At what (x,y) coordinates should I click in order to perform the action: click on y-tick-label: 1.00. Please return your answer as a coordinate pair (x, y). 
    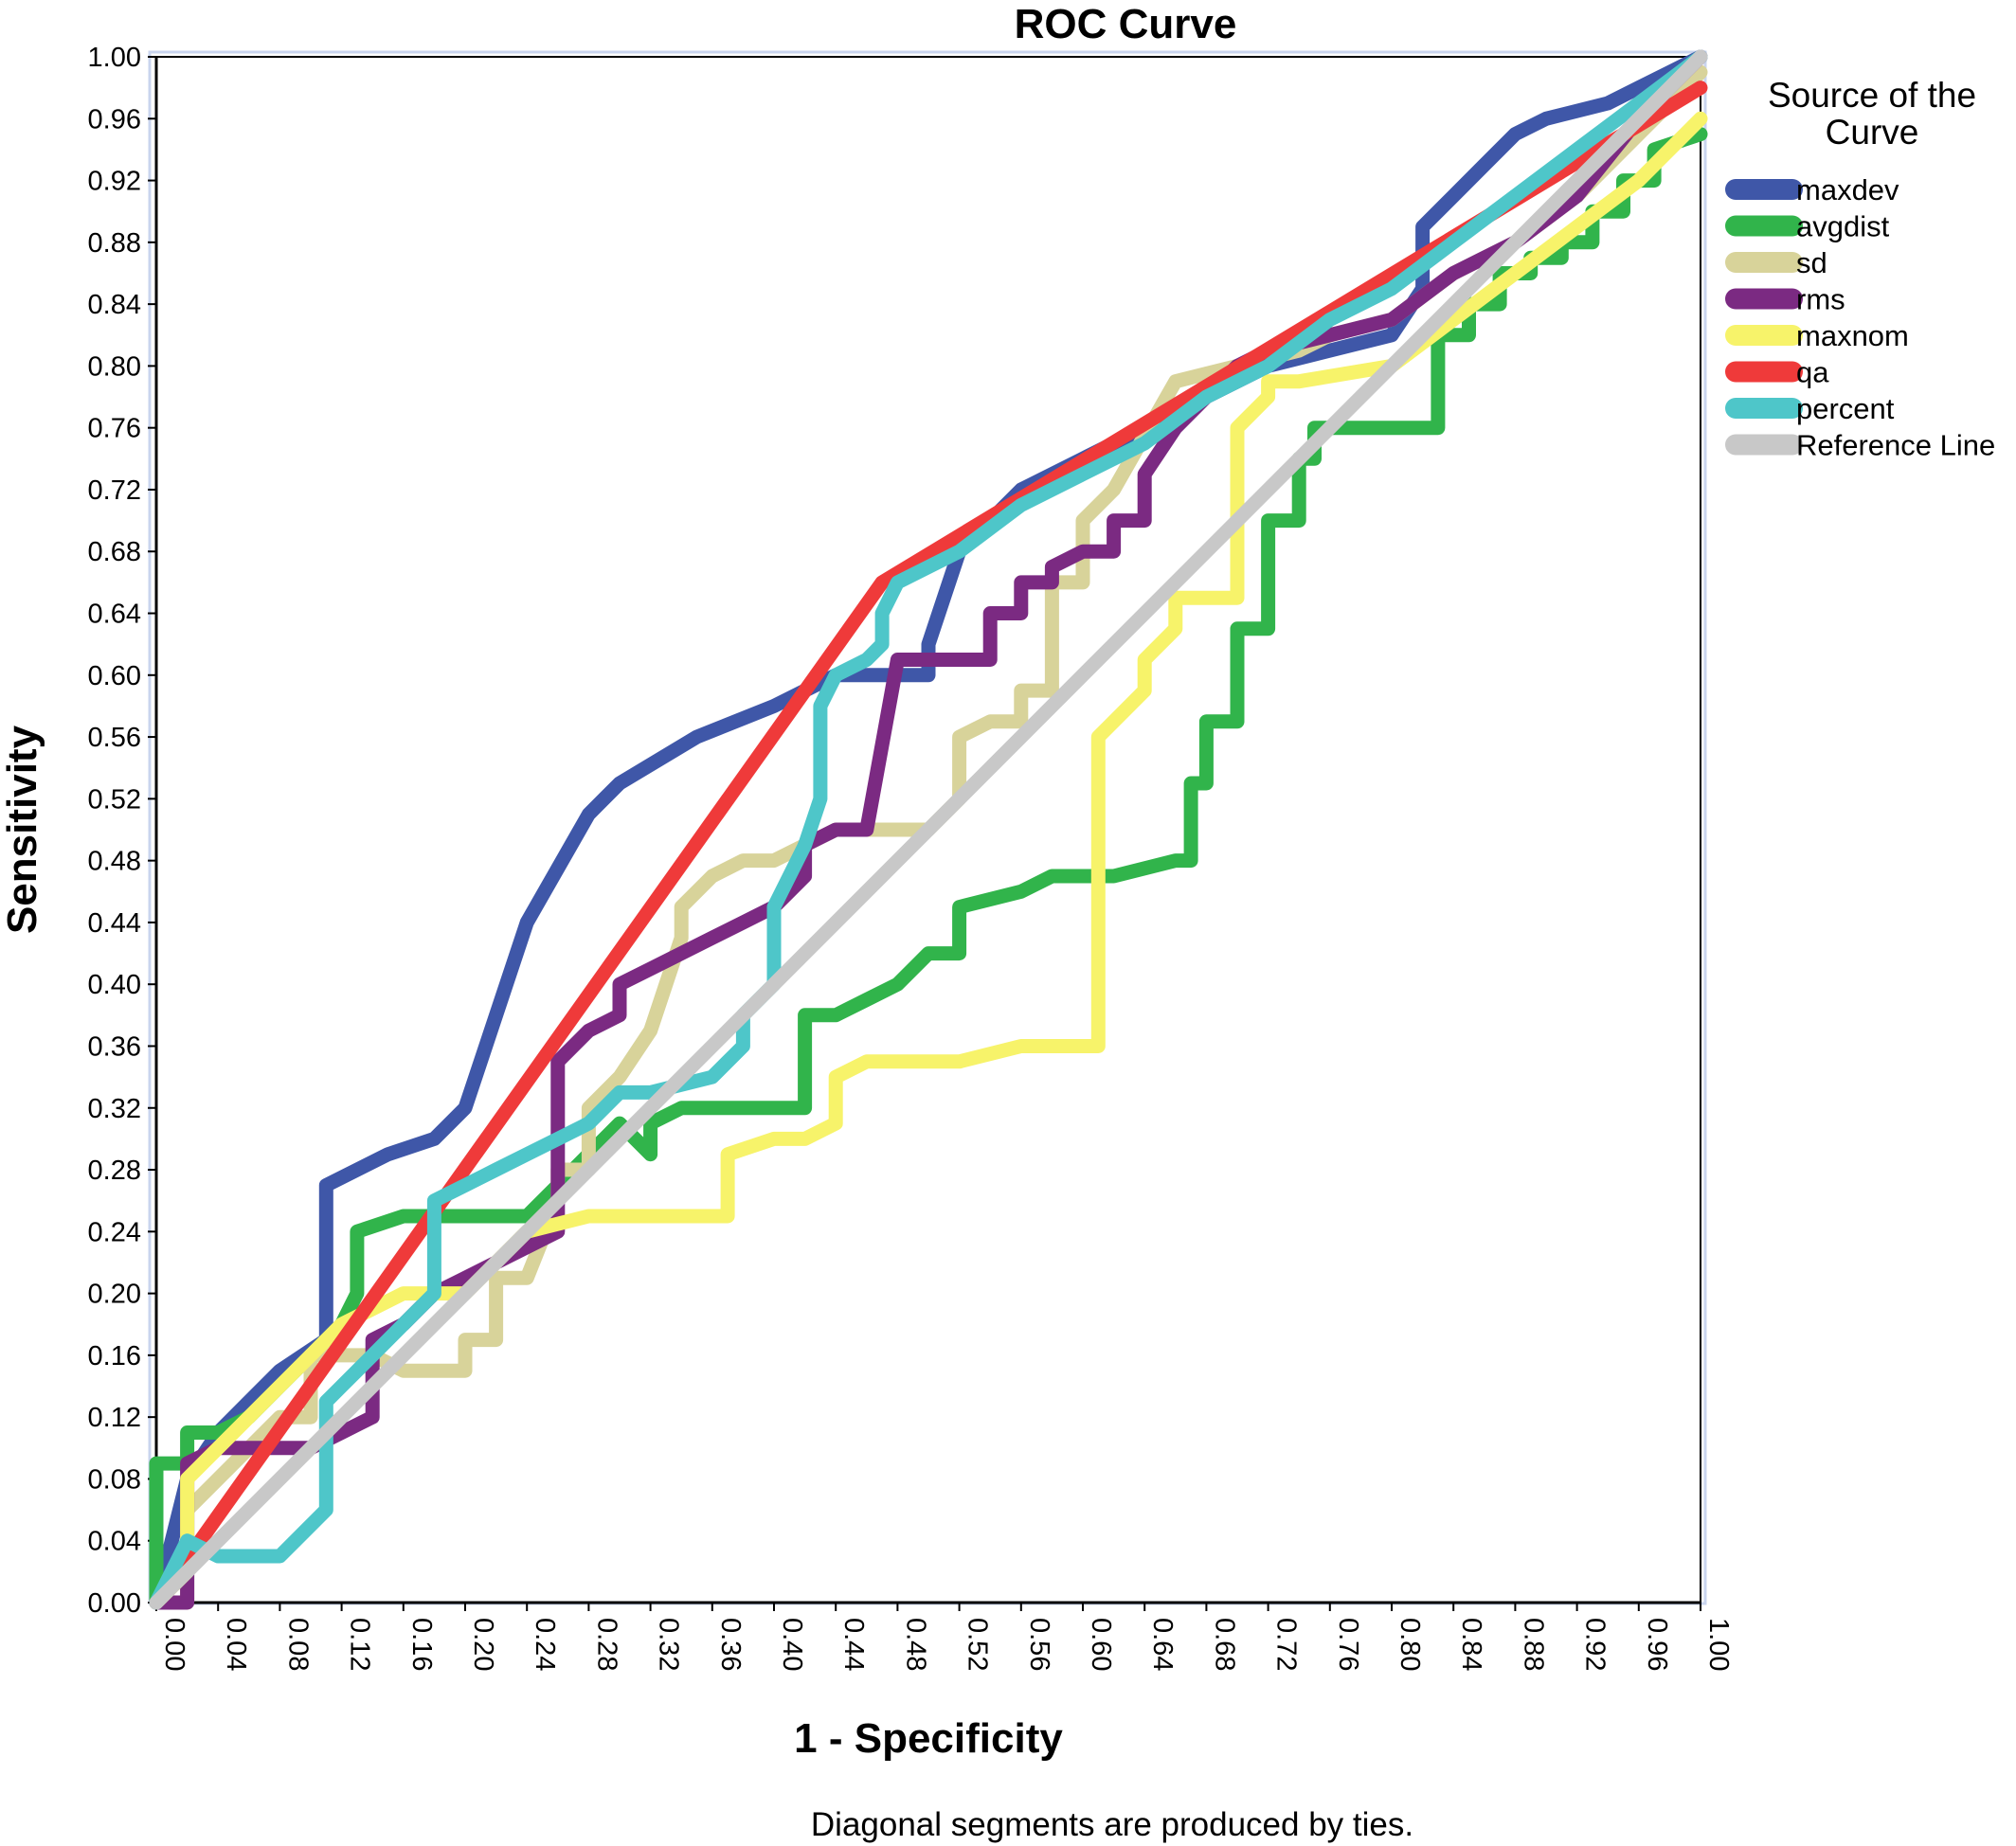
    Looking at the image, I should click on (114, 58).